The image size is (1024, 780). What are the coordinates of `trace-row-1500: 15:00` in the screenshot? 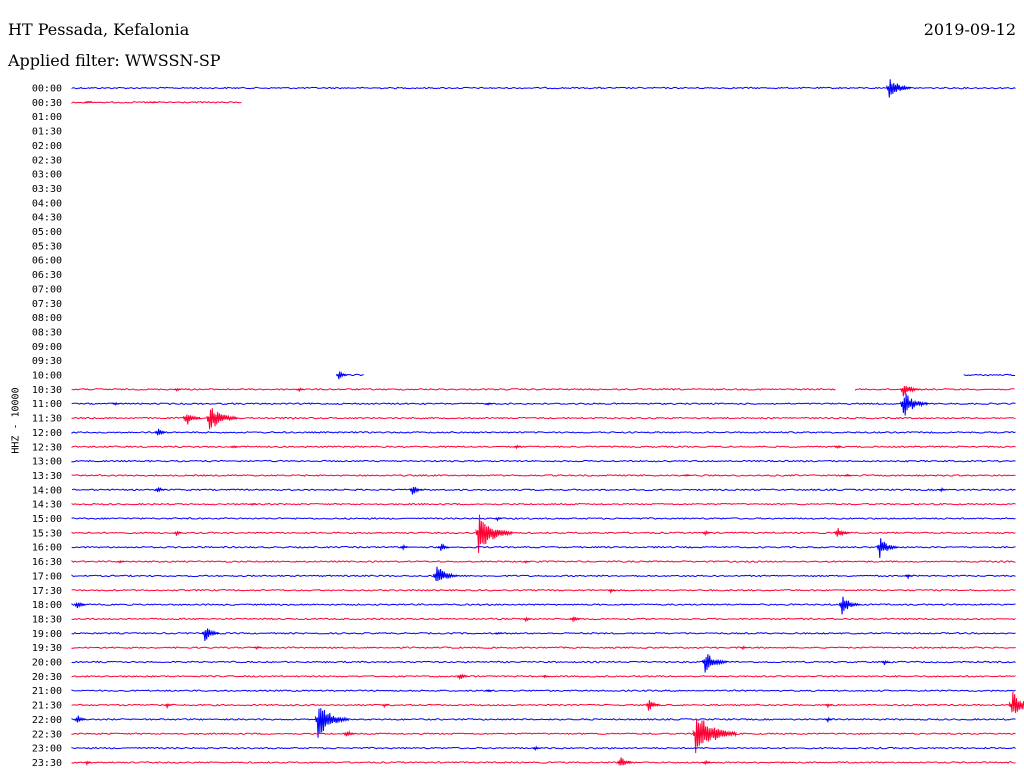 It's located at (524, 519).